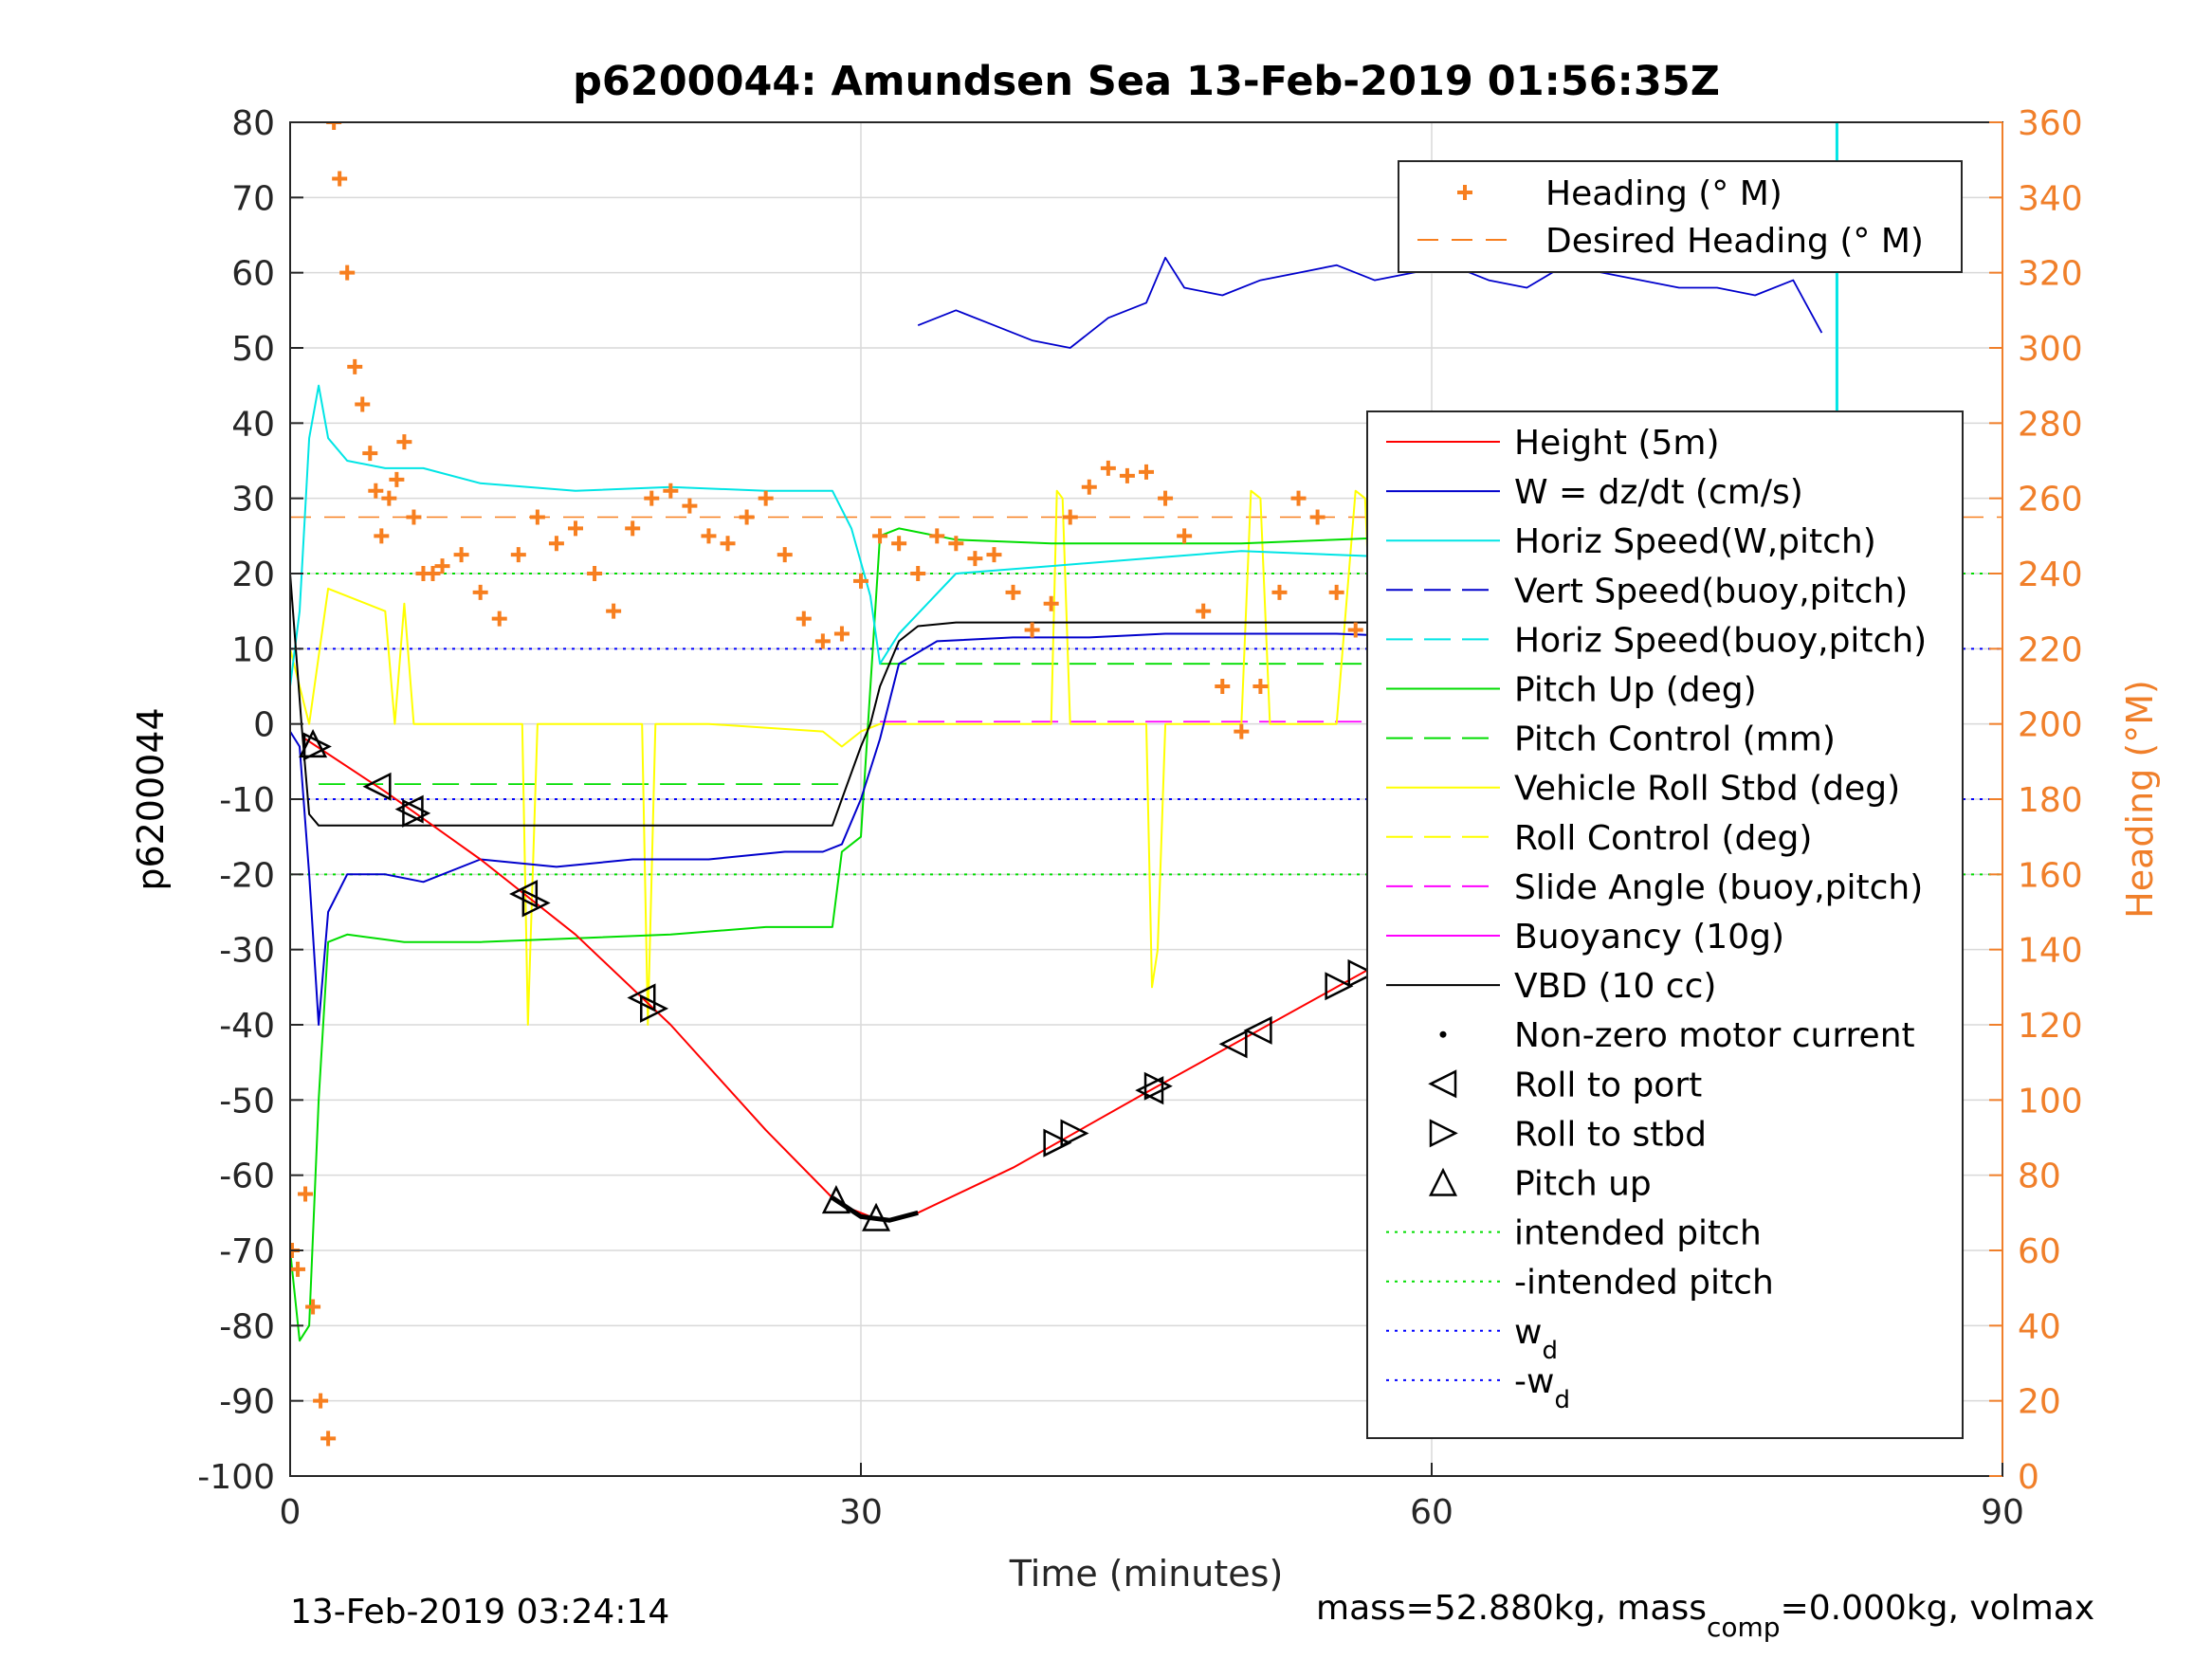 This screenshot has height=1659, width=2212. What do you see at coordinates (1562, 1400) in the screenshot?
I see `legend-main-sub-19: d` at bounding box center [1562, 1400].